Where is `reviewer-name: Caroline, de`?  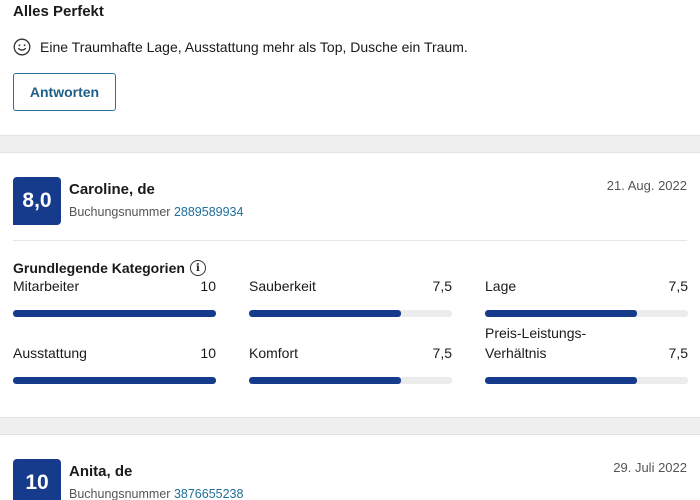
reviewer-name: Caroline, de is located at coordinates (112, 189).